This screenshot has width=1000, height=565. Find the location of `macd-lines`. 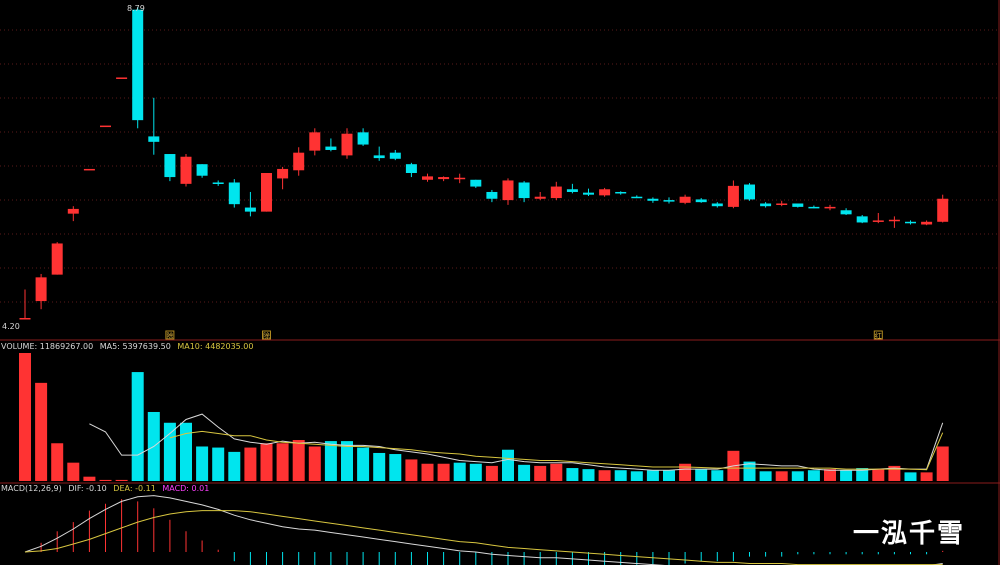

macd-lines is located at coordinates (483, 530).